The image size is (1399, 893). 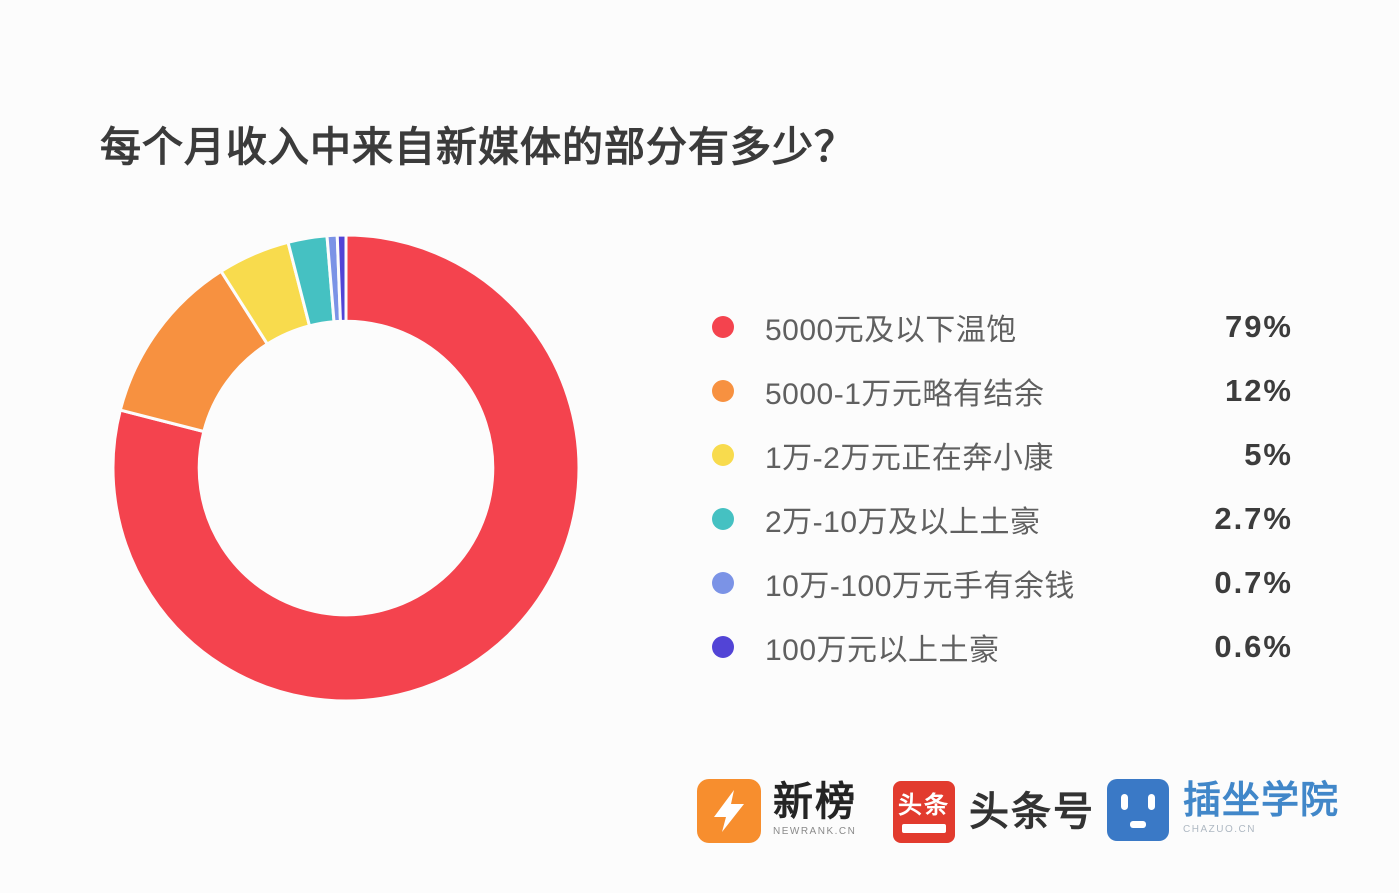 What do you see at coordinates (924, 805) in the screenshot?
I see `toutiao-icon-characters: 头条` at bounding box center [924, 805].